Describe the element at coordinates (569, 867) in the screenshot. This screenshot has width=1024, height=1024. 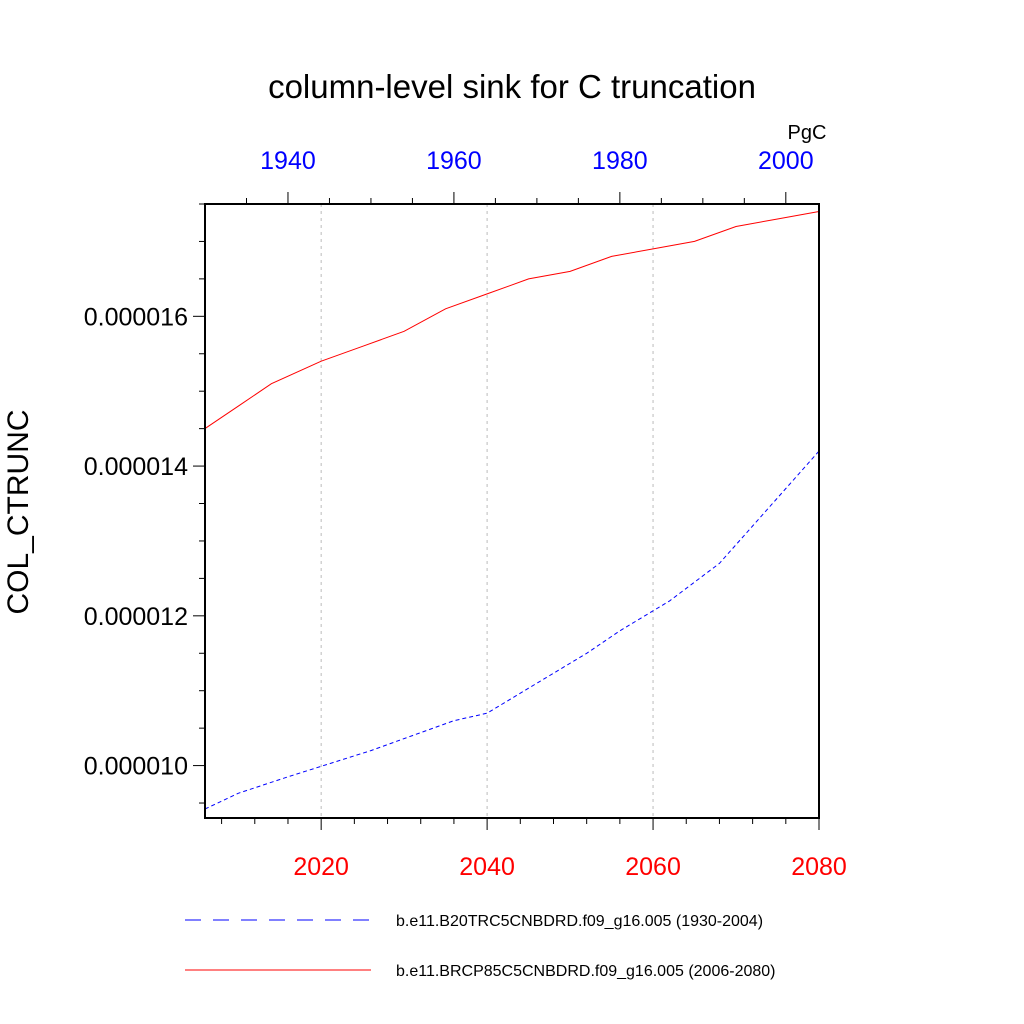
I see `bottom-x-tick-labels: 2020 2040 2060 2080` at that location.